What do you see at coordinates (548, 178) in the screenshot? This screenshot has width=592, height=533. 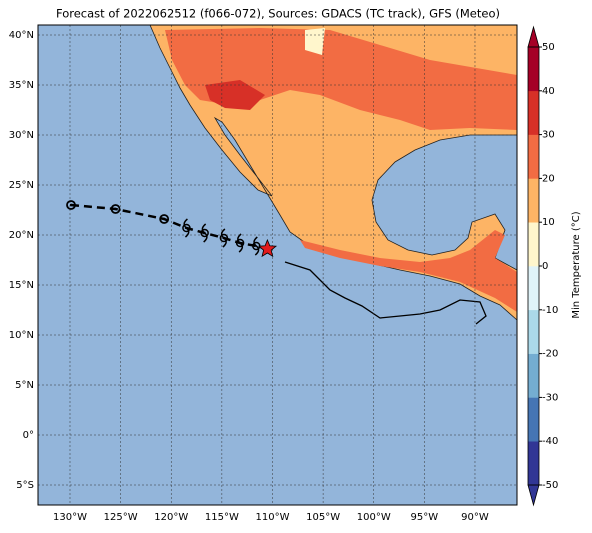 I see `colorbar-tick-label: 20` at bounding box center [548, 178].